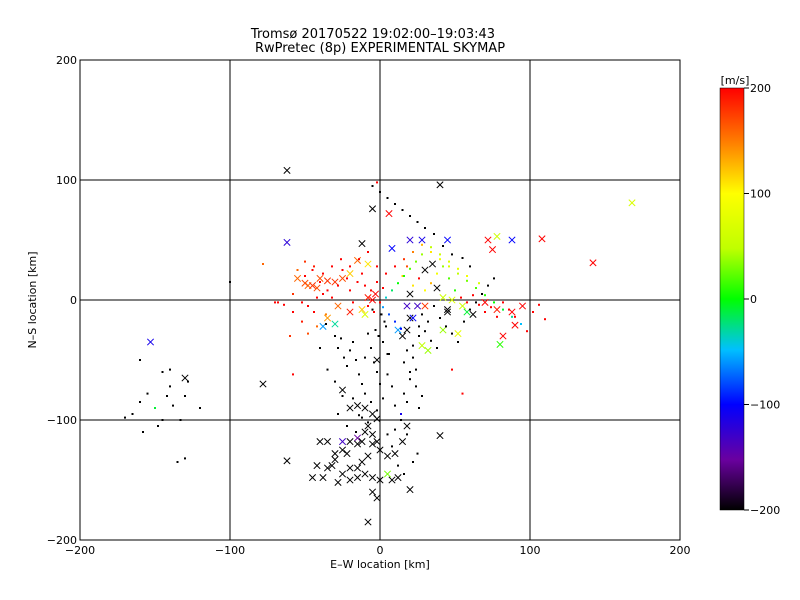 The width and height of the screenshot is (800, 600). What do you see at coordinates (765, 405) in the screenshot?
I see `colorbar-tick-label: −100` at bounding box center [765, 405].